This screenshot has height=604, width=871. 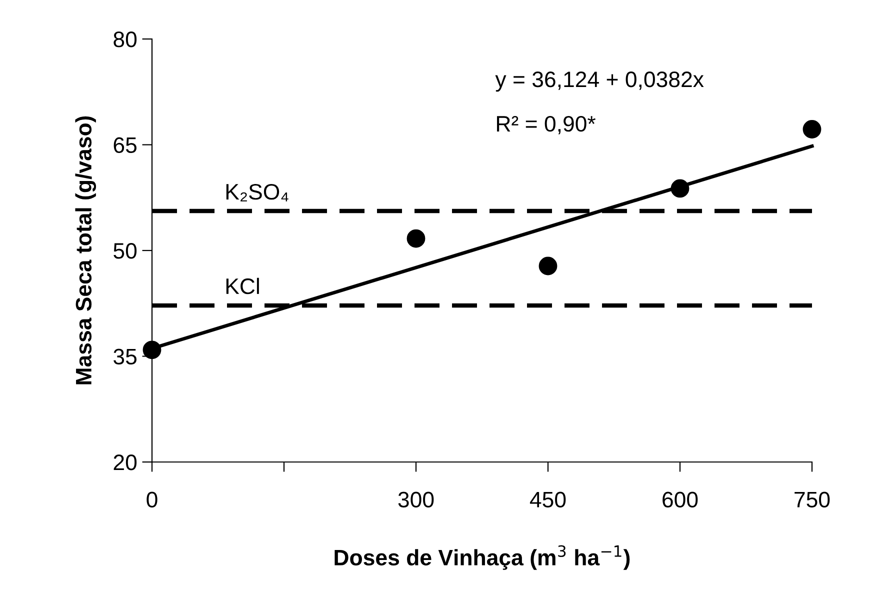 I want to click on x-axis-title: Doses de Vinhaça (m$^{3}$ ha$^{−1}$), so click(x=482, y=557).